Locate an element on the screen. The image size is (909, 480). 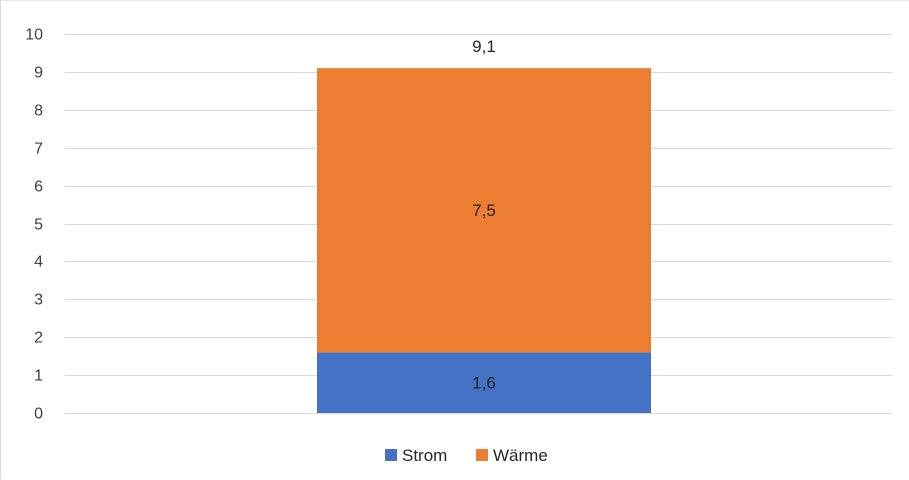
legend-label: Strom is located at coordinates (424, 455).